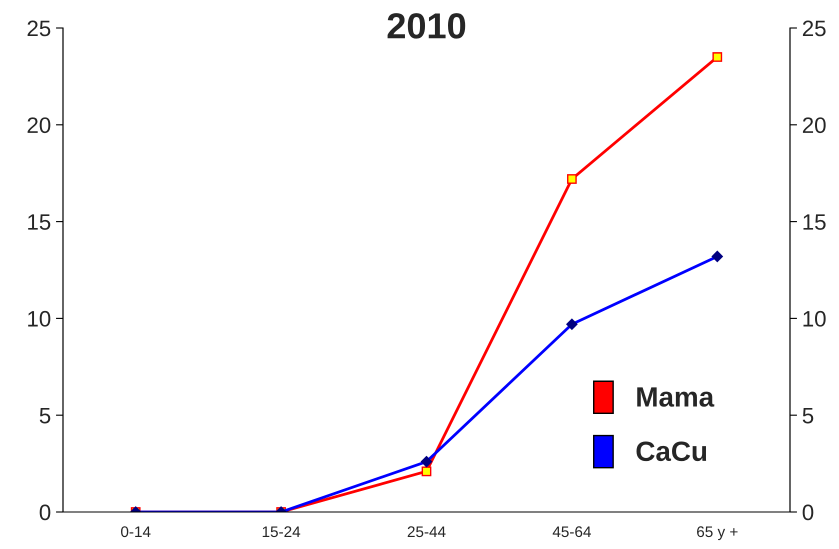 This screenshot has width=839, height=549. I want to click on y-tick-label: 20, so click(39, 125).